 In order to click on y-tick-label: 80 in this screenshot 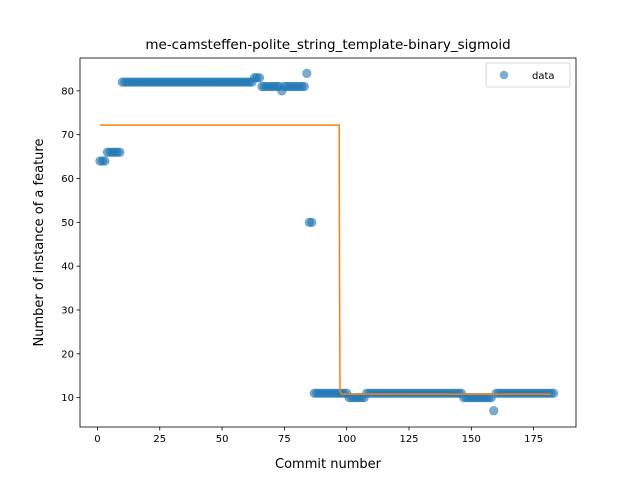, I will do `click(67, 91)`.